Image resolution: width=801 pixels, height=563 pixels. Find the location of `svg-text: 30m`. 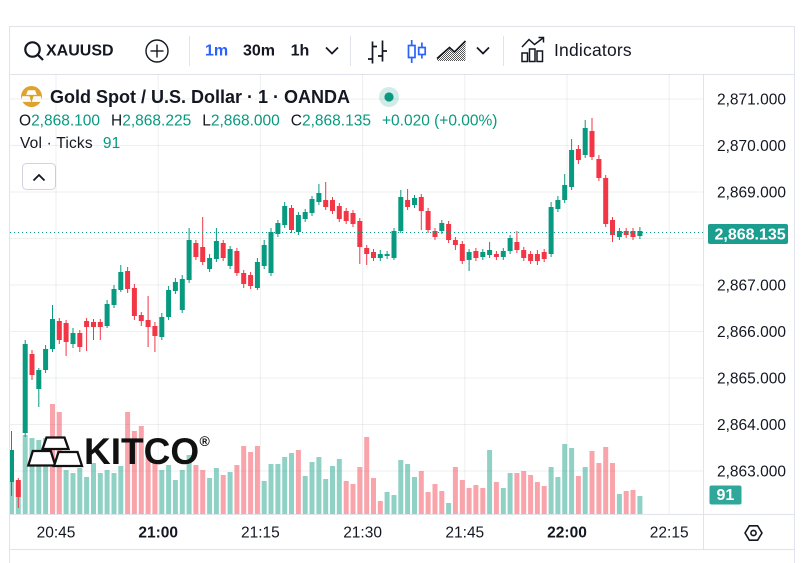

svg-text: 30m is located at coordinates (259, 51).